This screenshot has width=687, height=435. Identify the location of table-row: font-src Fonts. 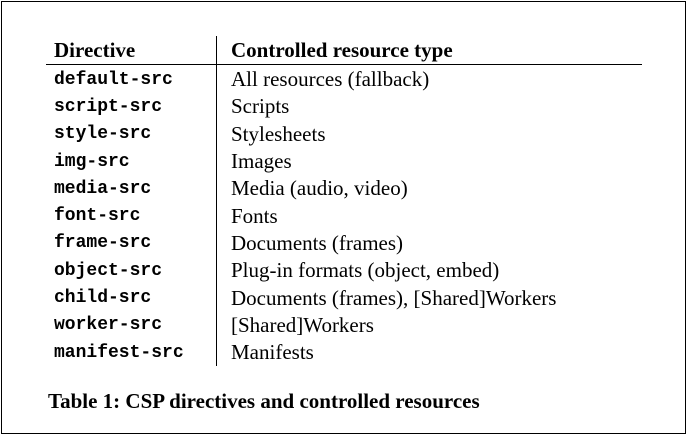
(344, 216).